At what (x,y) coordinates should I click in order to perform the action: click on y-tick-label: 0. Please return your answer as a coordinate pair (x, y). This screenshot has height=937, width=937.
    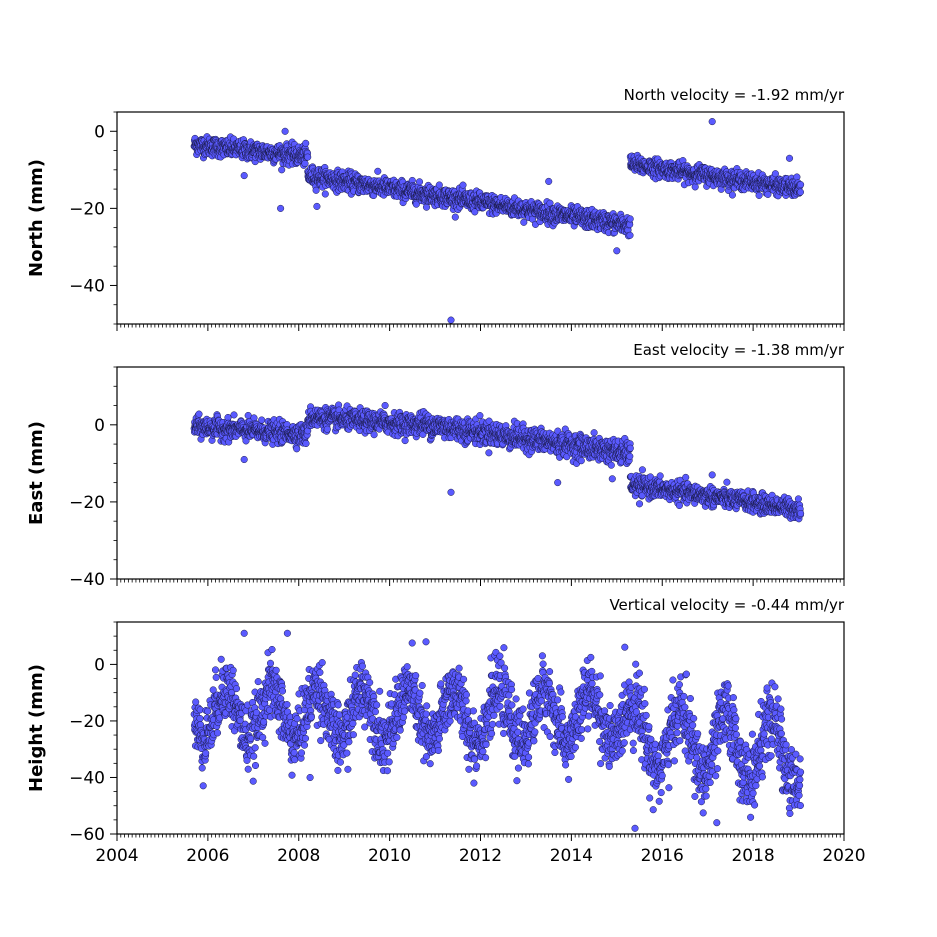
    Looking at the image, I should click on (99, 132).